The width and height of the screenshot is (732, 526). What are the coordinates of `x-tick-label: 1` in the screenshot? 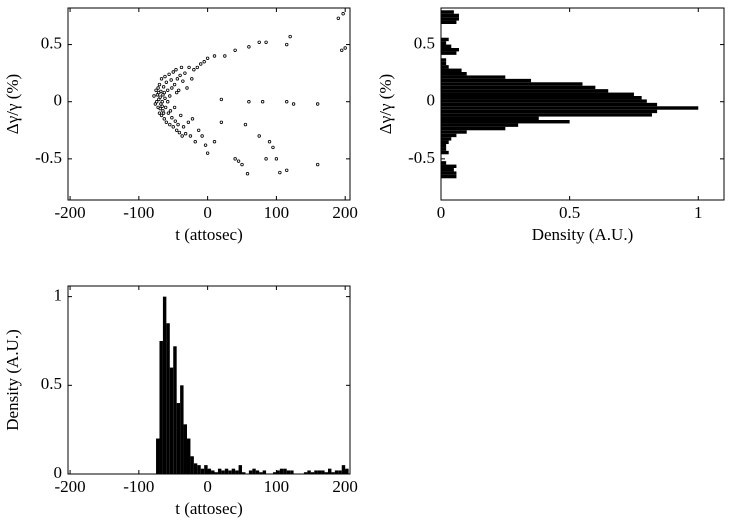 It's located at (698, 212).